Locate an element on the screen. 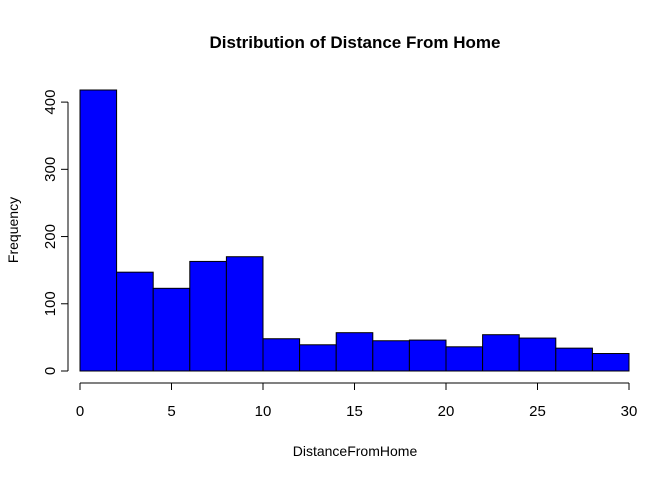 This screenshot has width=672, height=485. y-tick-label: 400 is located at coordinates (50, 102).